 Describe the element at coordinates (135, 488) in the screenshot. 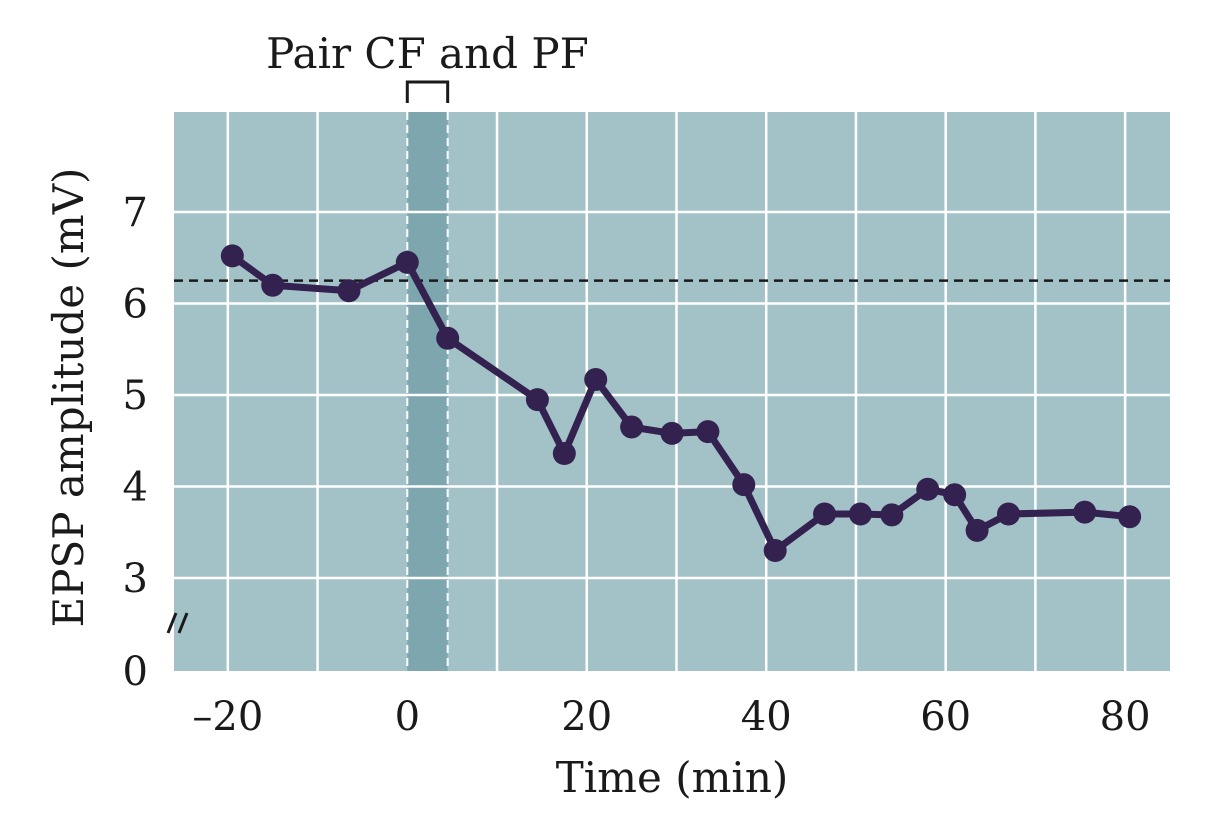

I see `y-tick-label: 4` at that location.